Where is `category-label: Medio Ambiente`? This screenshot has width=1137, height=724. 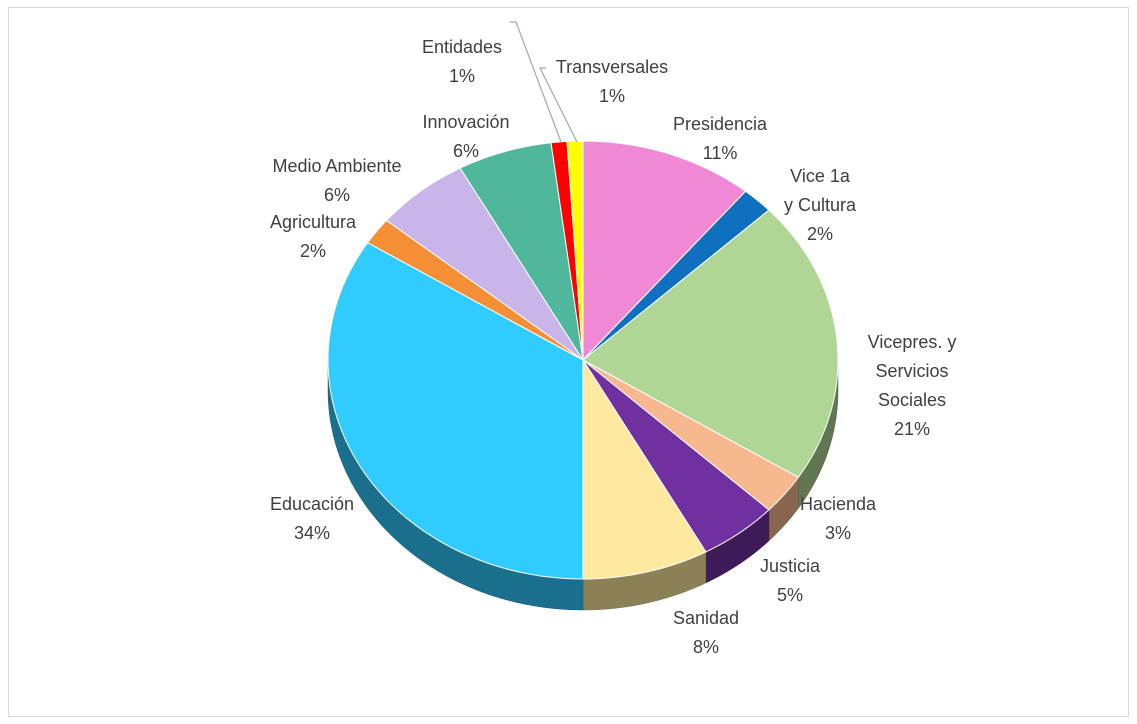 category-label: Medio Ambiente is located at coordinates (337, 166).